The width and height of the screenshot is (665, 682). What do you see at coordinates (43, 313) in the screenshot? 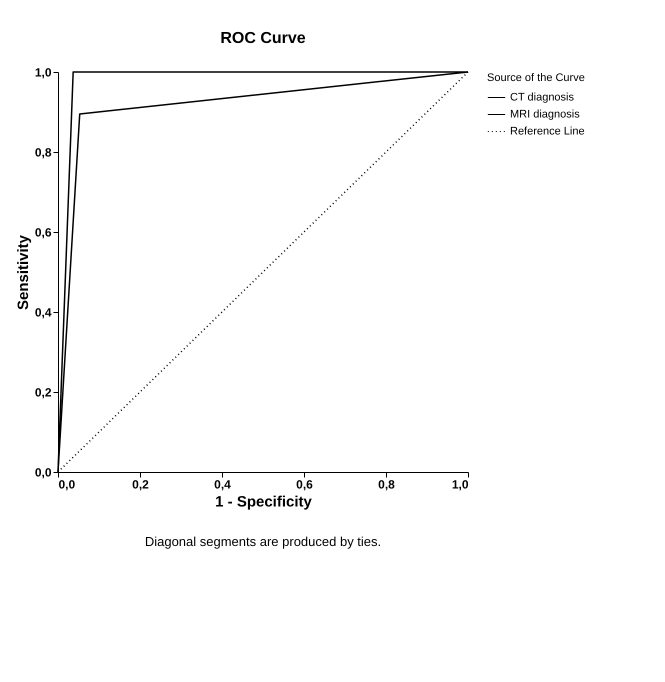
I see `y-tick-label: 0,4` at bounding box center [43, 313].